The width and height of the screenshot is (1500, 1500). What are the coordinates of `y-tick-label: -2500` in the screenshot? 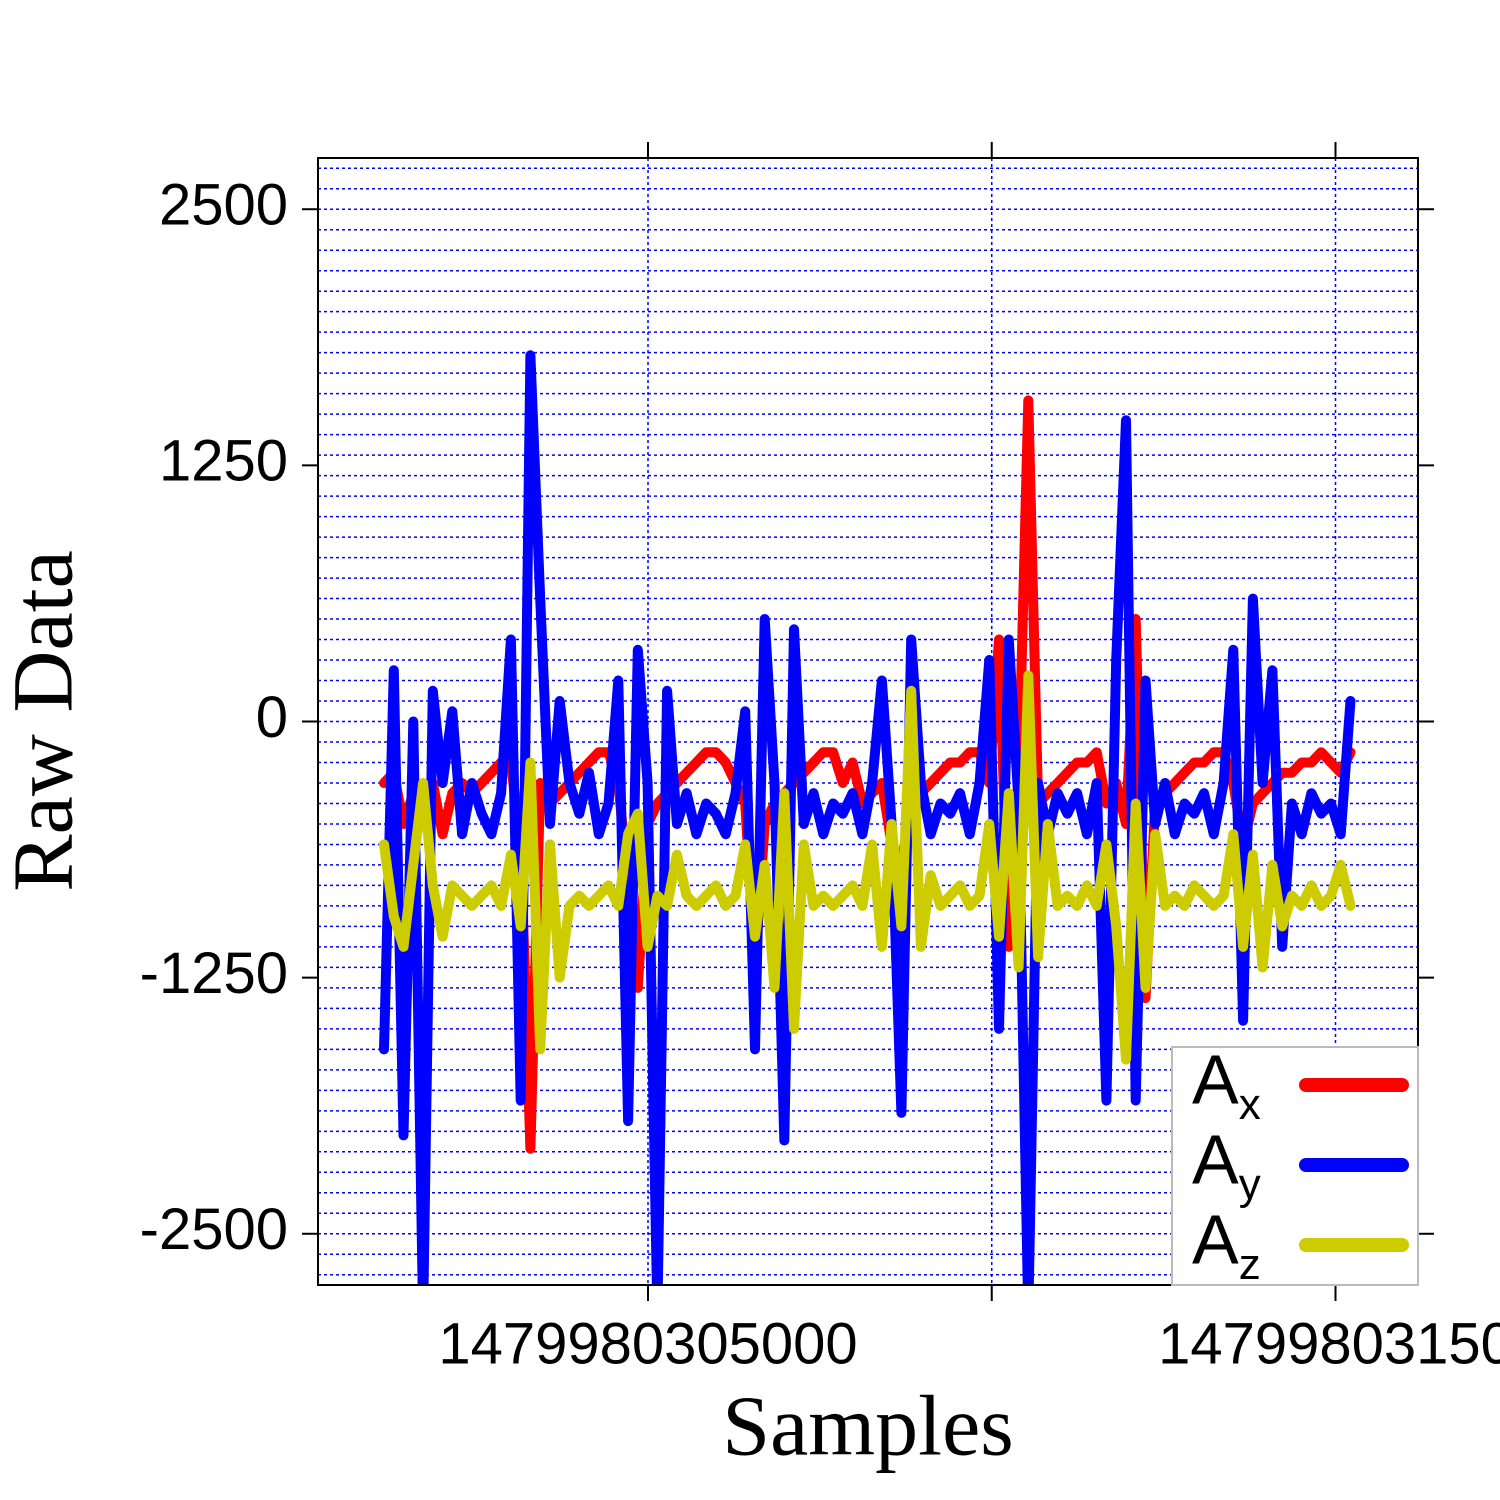 It's located at (214, 1229).